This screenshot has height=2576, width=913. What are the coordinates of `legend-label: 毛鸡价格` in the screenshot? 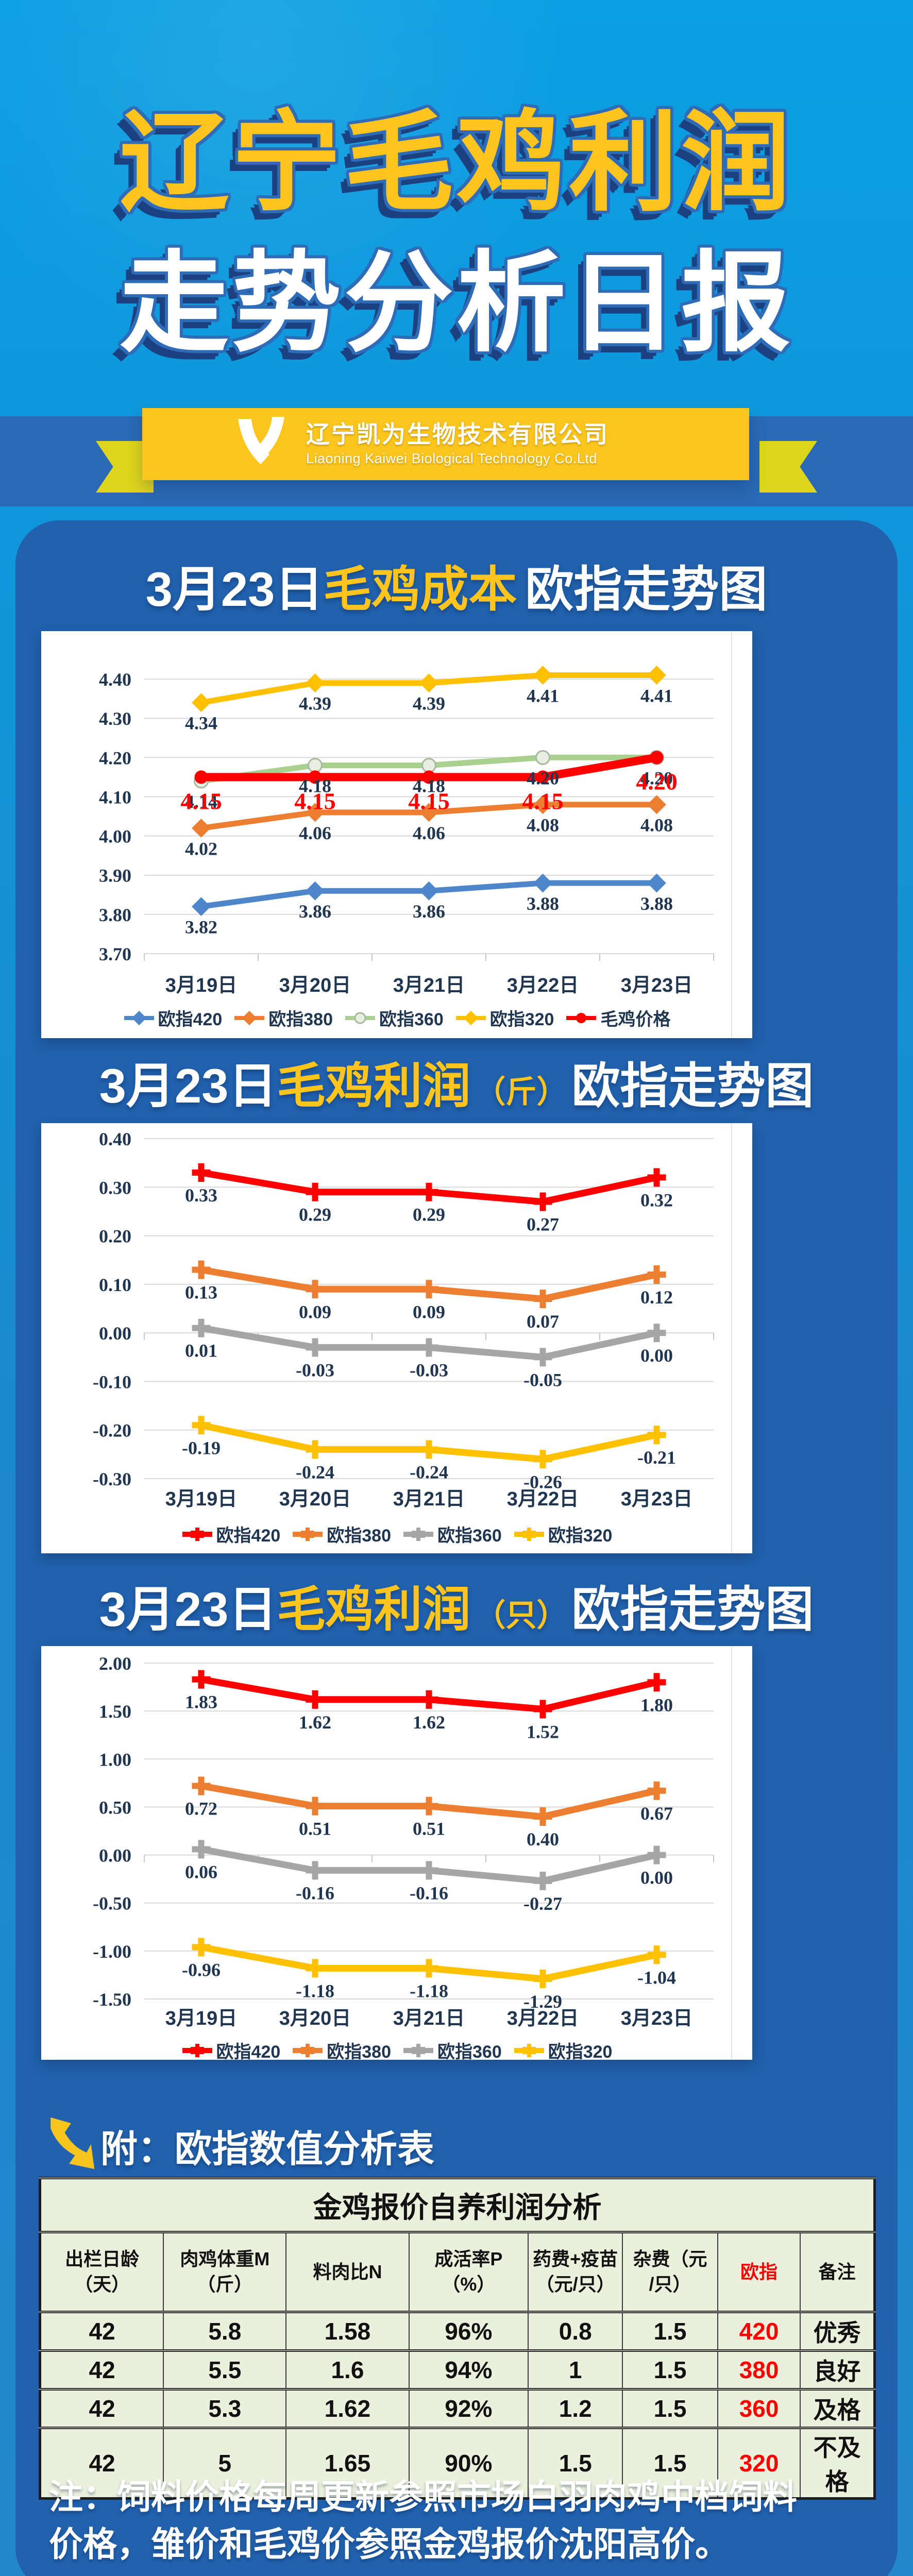 It's located at (635, 1019).